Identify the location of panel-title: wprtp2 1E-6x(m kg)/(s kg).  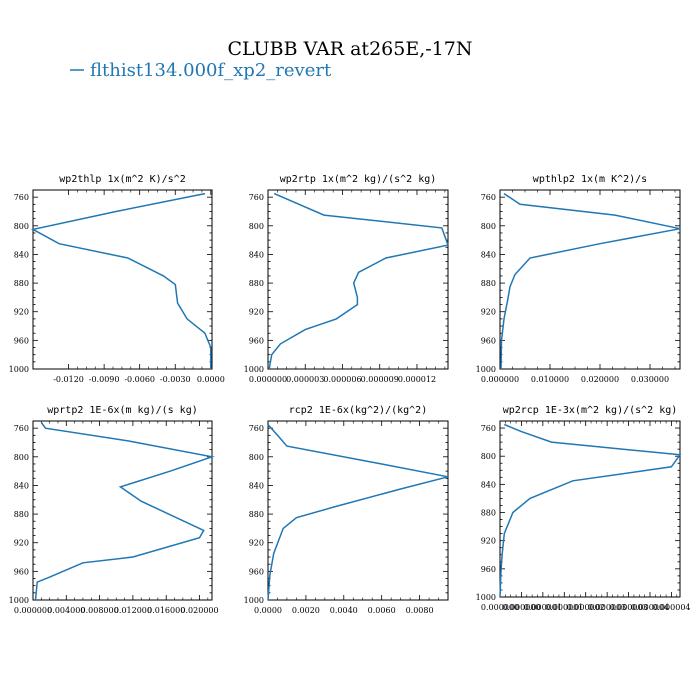
(122, 410).